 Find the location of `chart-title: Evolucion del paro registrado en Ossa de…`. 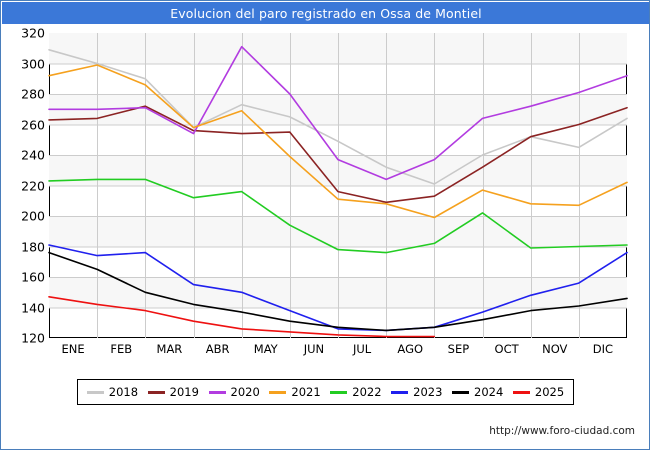

chart-title: Evolucion del paro registrado en Ossa de… is located at coordinates (326, 13).